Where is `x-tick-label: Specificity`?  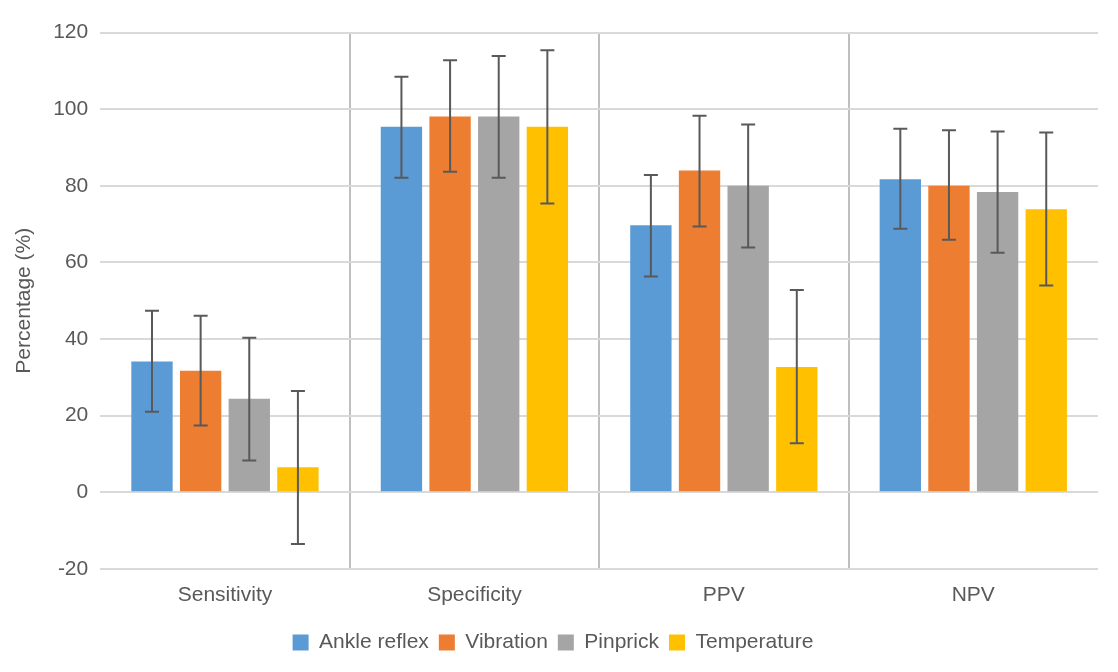 x-tick-label: Specificity is located at coordinates (475, 594).